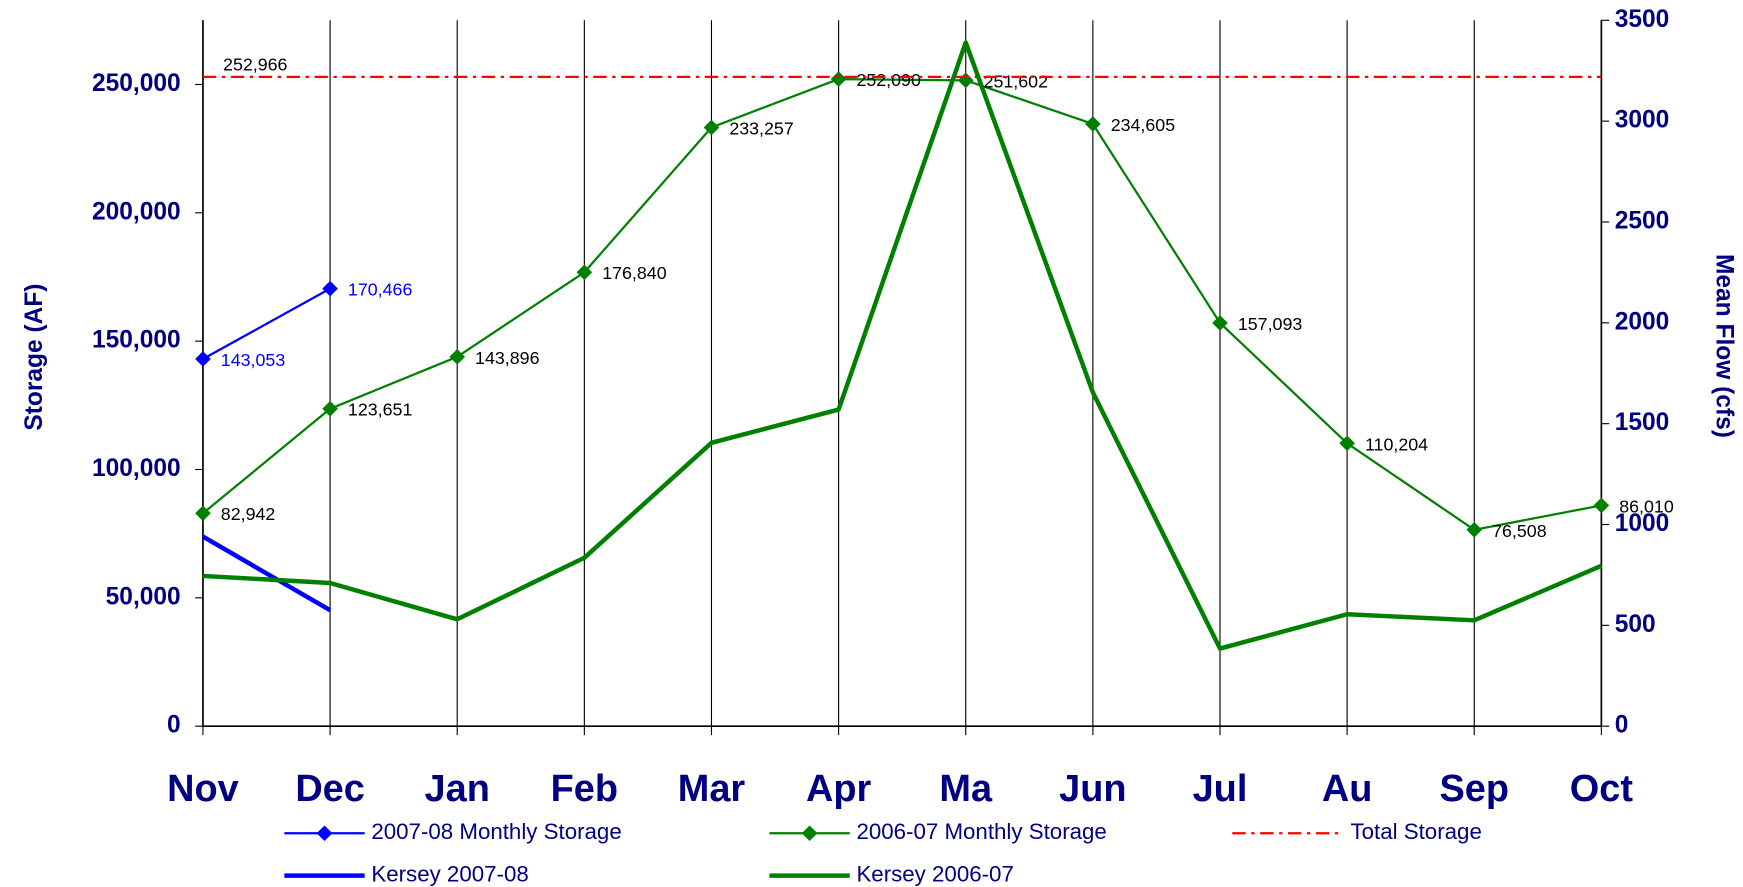 The width and height of the screenshot is (1743, 887). Describe the element at coordinates (1396, 444) in the screenshot. I see `data-label: 110,204` at that location.